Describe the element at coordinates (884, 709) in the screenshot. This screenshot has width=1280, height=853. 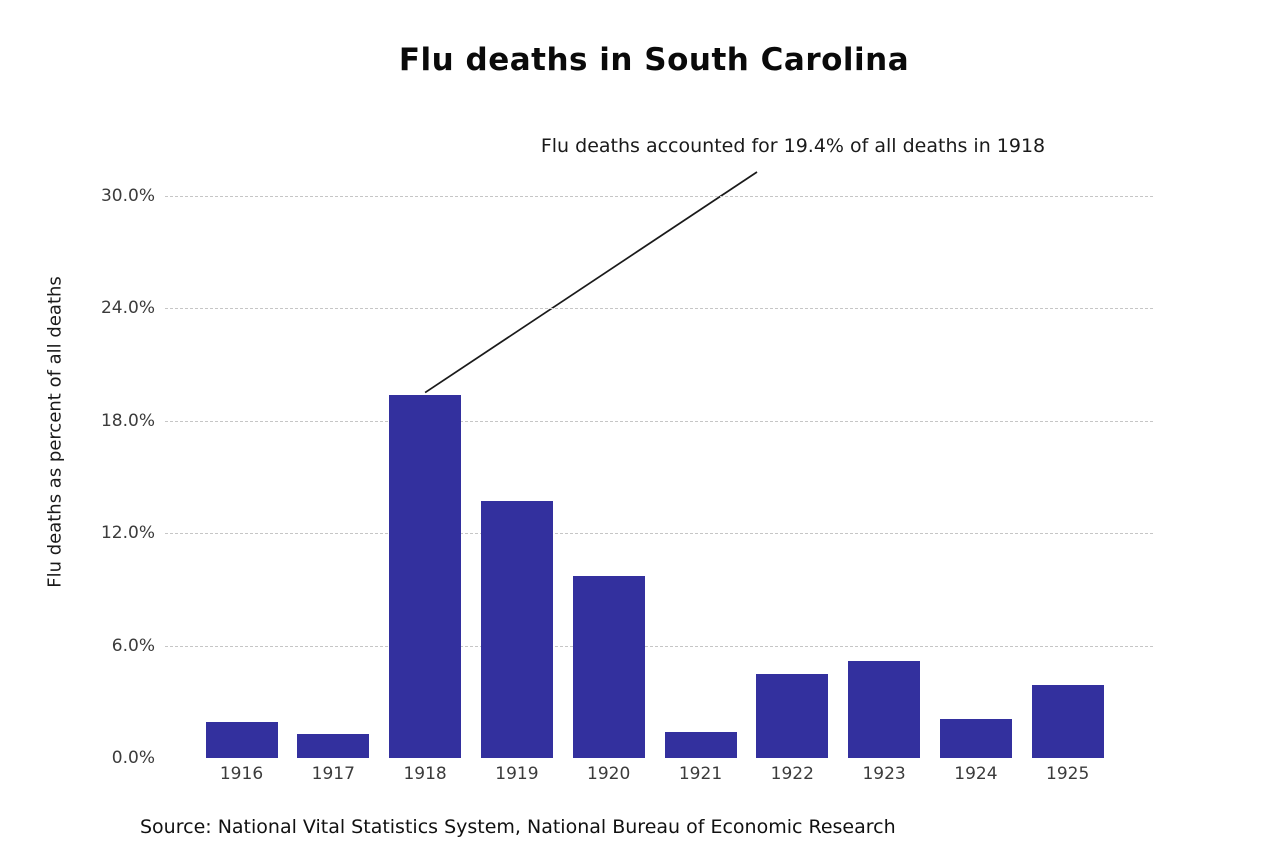
I see `bar-1923` at that location.